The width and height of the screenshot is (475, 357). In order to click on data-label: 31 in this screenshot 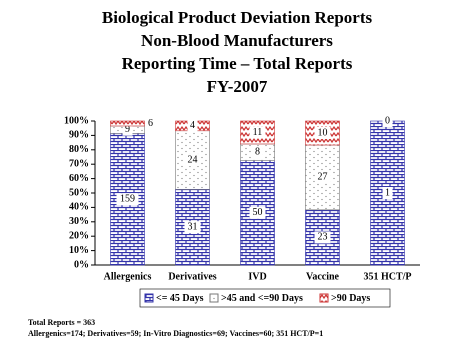, I will do `click(193, 226)`.